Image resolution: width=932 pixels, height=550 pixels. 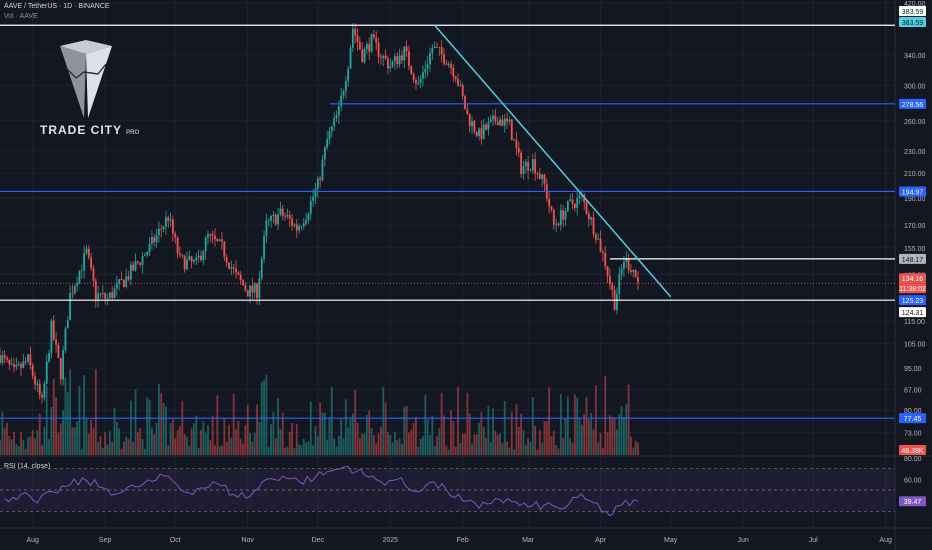 What do you see at coordinates (912, 501) in the screenshot?
I see `rsi-value-box` at bounding box center [912, 501].